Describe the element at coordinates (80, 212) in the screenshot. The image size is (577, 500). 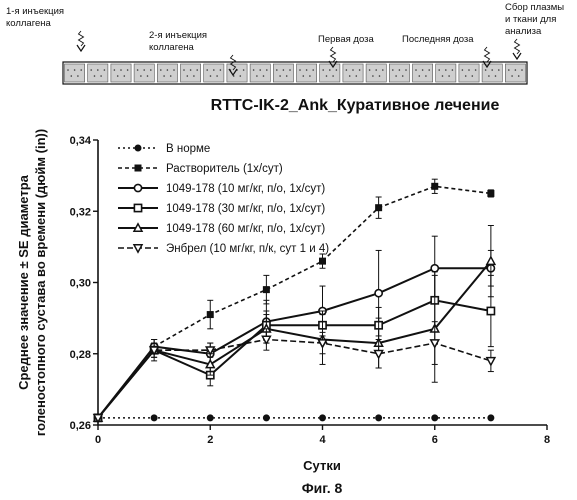
I see `y-tick-label: 0,32` at that location.